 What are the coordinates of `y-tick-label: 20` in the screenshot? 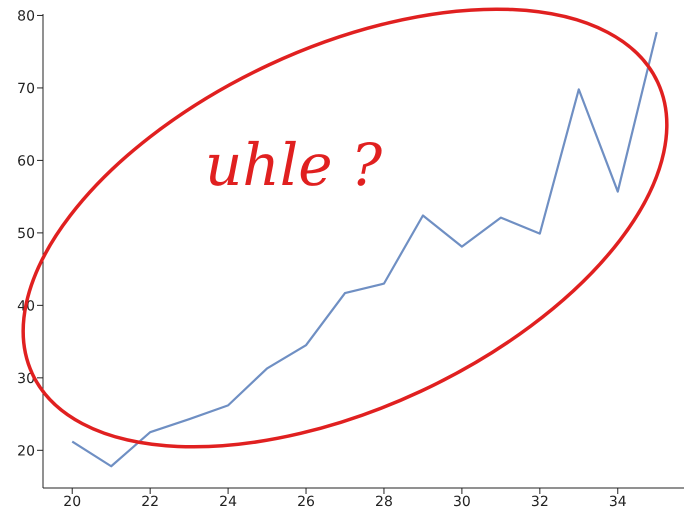 It's located at (26, 451).